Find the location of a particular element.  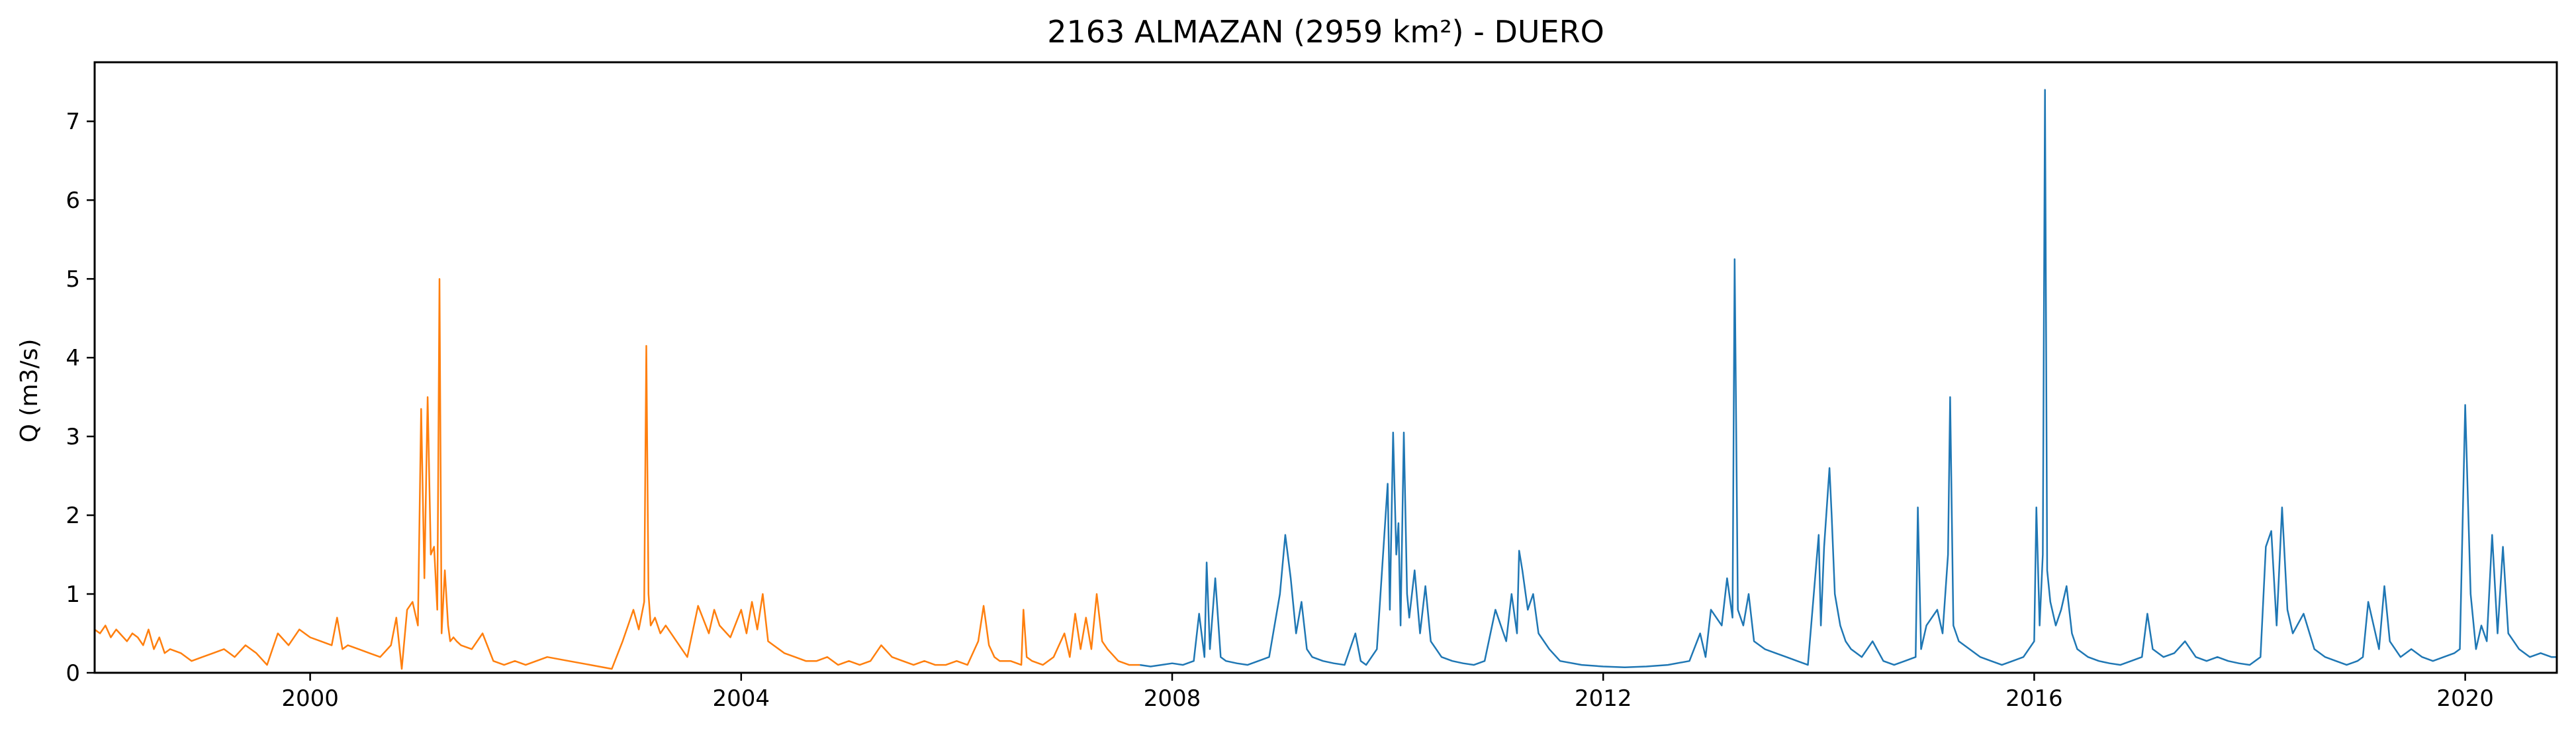

x-tick-label: 2012 is located at coordinates (1603, 699).